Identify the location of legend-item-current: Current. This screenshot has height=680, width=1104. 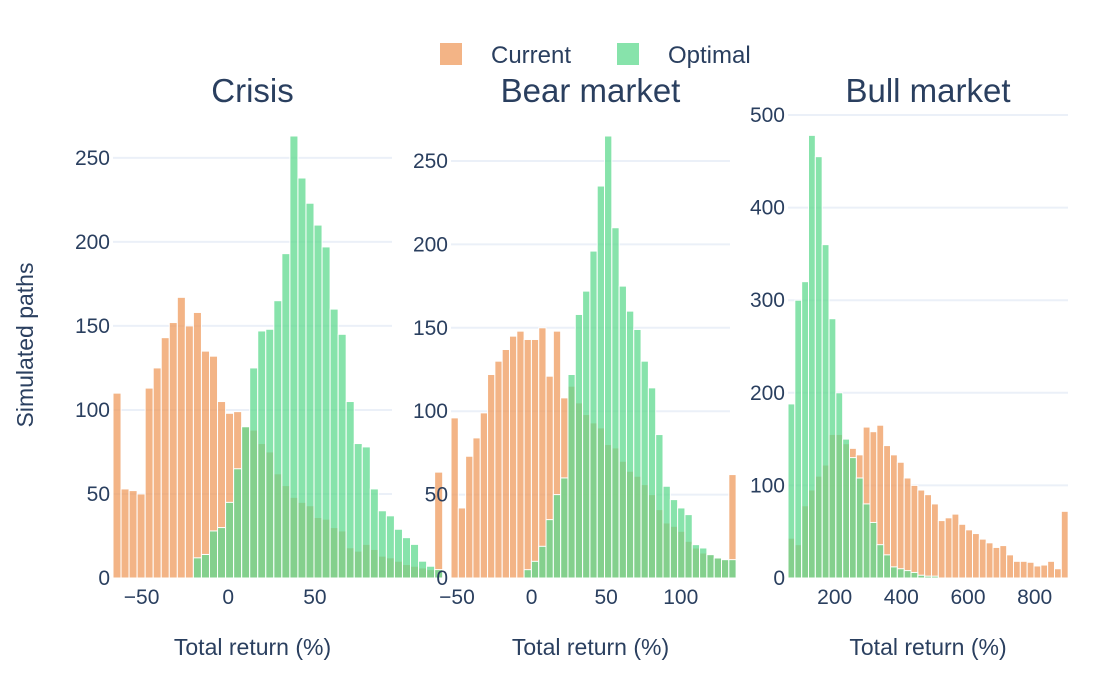
(505, 55).